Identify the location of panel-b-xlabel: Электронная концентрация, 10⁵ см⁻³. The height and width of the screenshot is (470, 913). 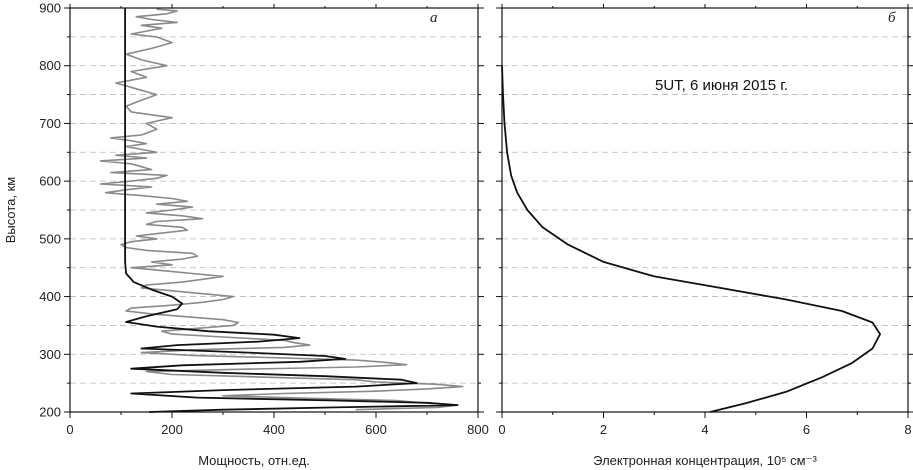
(705, 460).